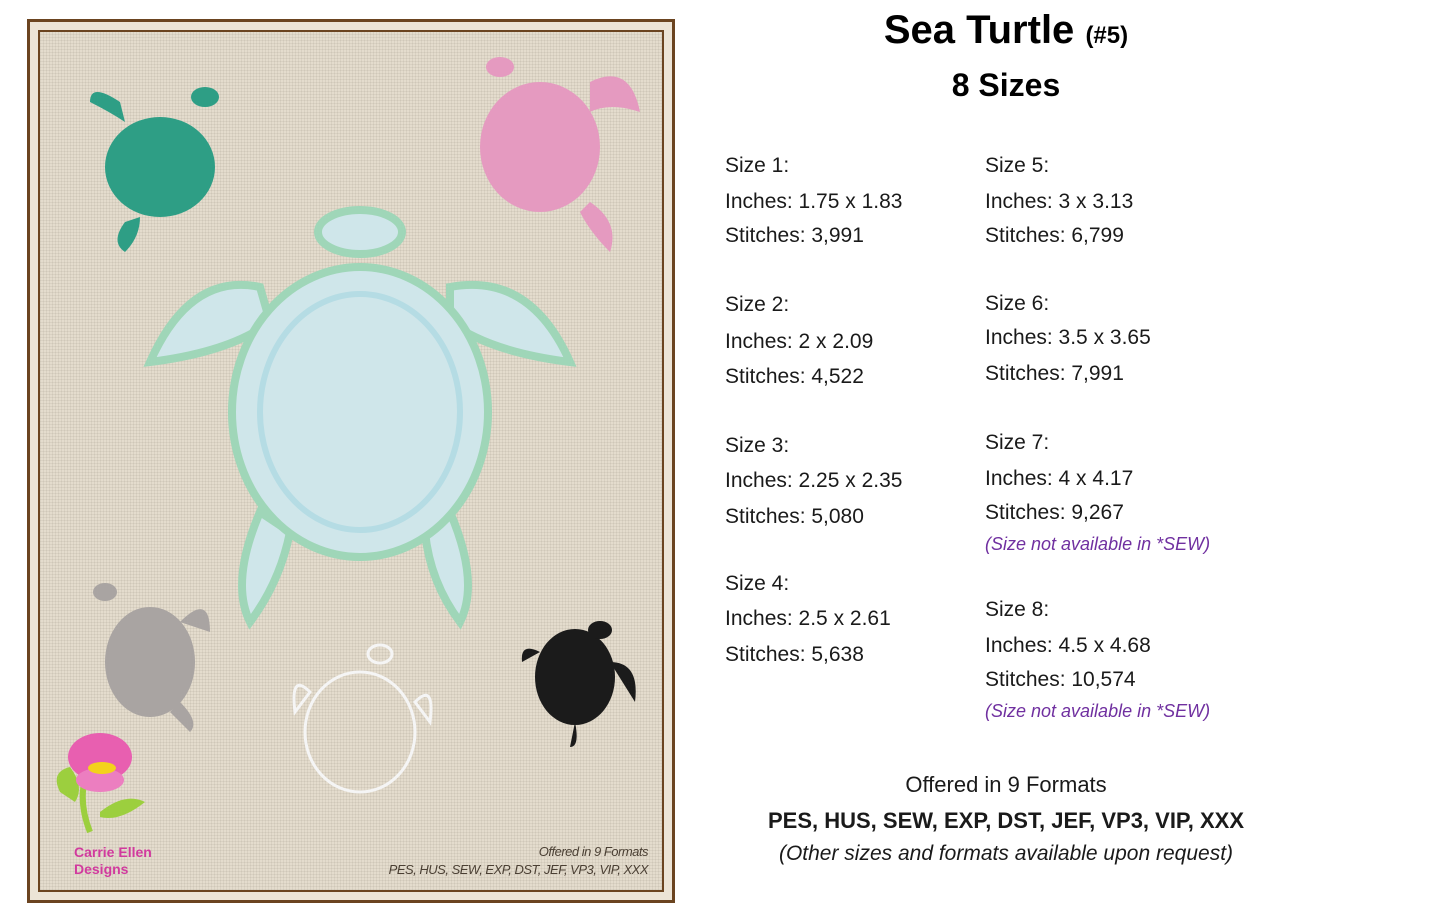 The image size is (1445, 924). What do you see at coordinates (794, 235) in the screenshot?
I see `size-stitches: Stitches: 3,991` at bounding box center [794, 235].